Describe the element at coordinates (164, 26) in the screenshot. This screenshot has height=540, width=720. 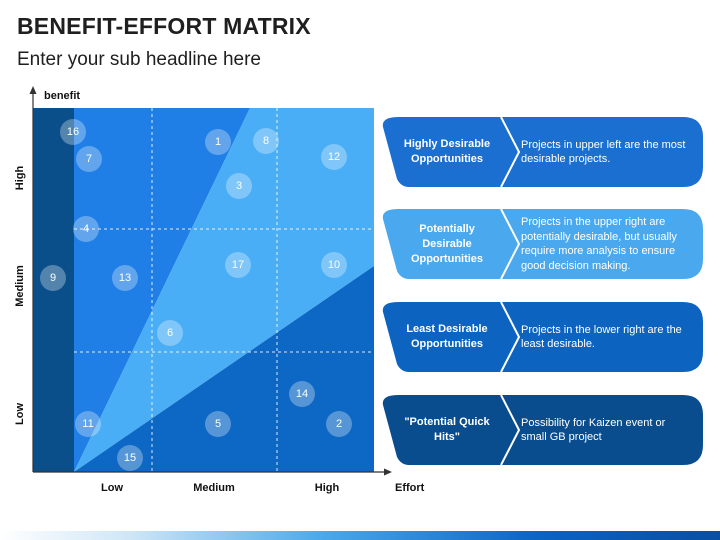
I see `page-title: BENEFIT-EFFORT MATRIX` at that location.